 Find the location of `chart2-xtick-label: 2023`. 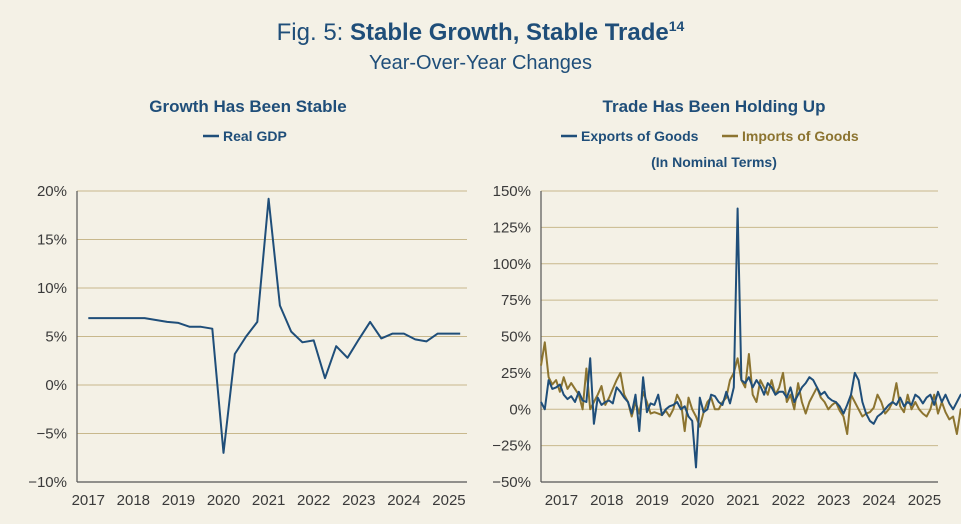

chart2-xtick-label: 2023 is located at coordinates (833, 500).